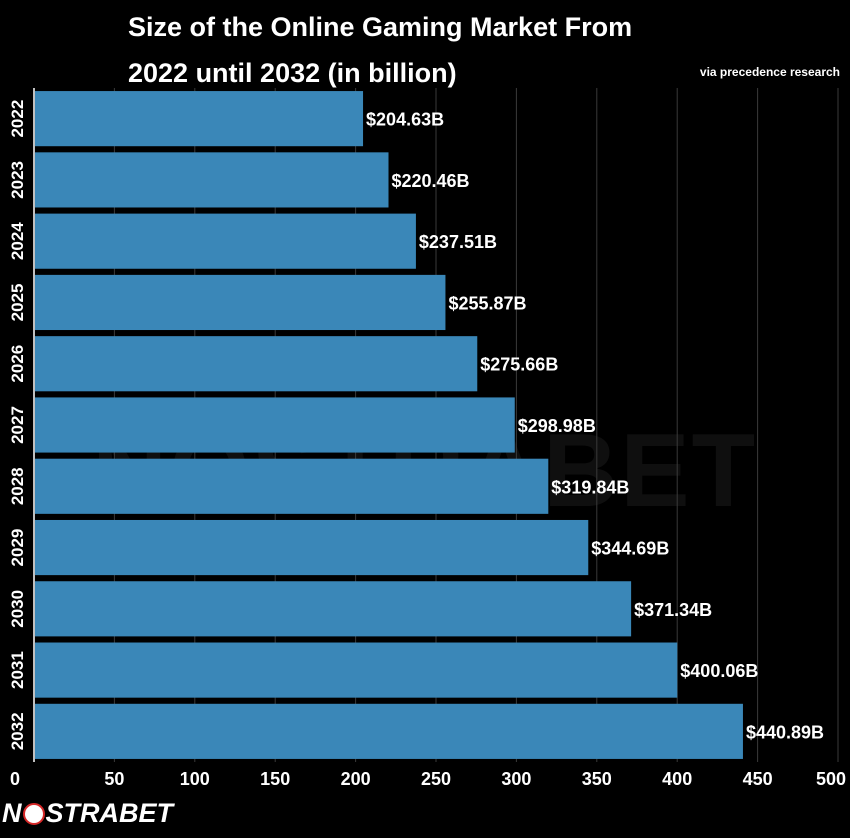  I want to click on x-tick-label-450: 450, so click(758, 779).